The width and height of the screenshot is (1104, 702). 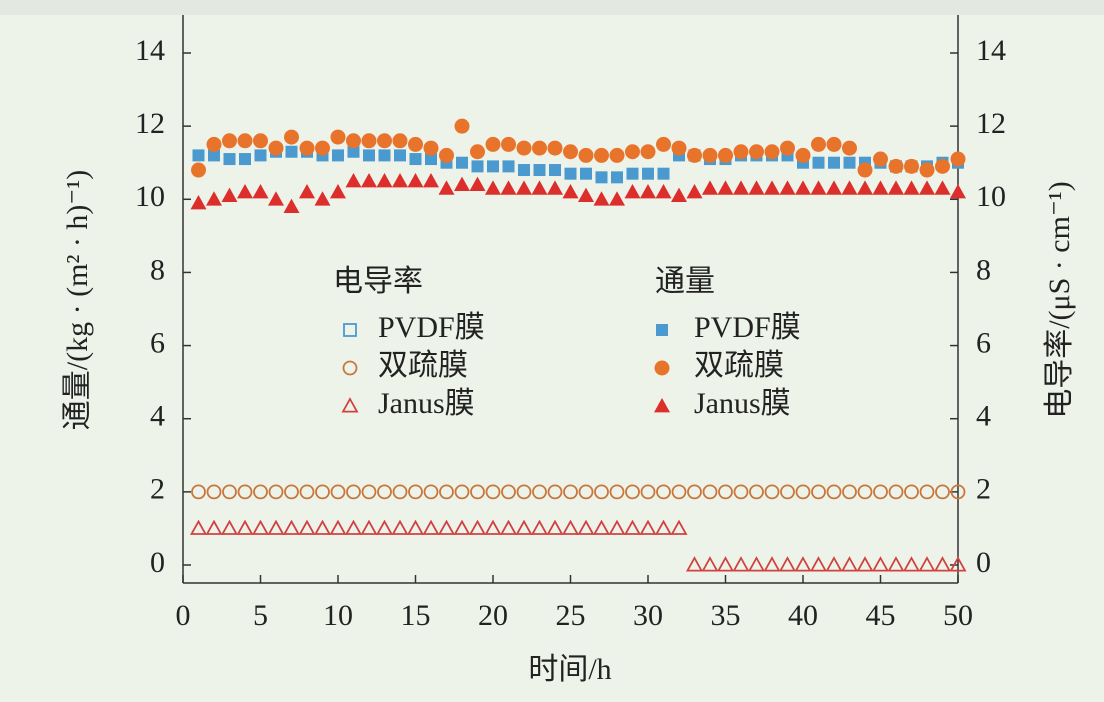 I want to click on y-tick-label: 2, so click(x=157, y=489).